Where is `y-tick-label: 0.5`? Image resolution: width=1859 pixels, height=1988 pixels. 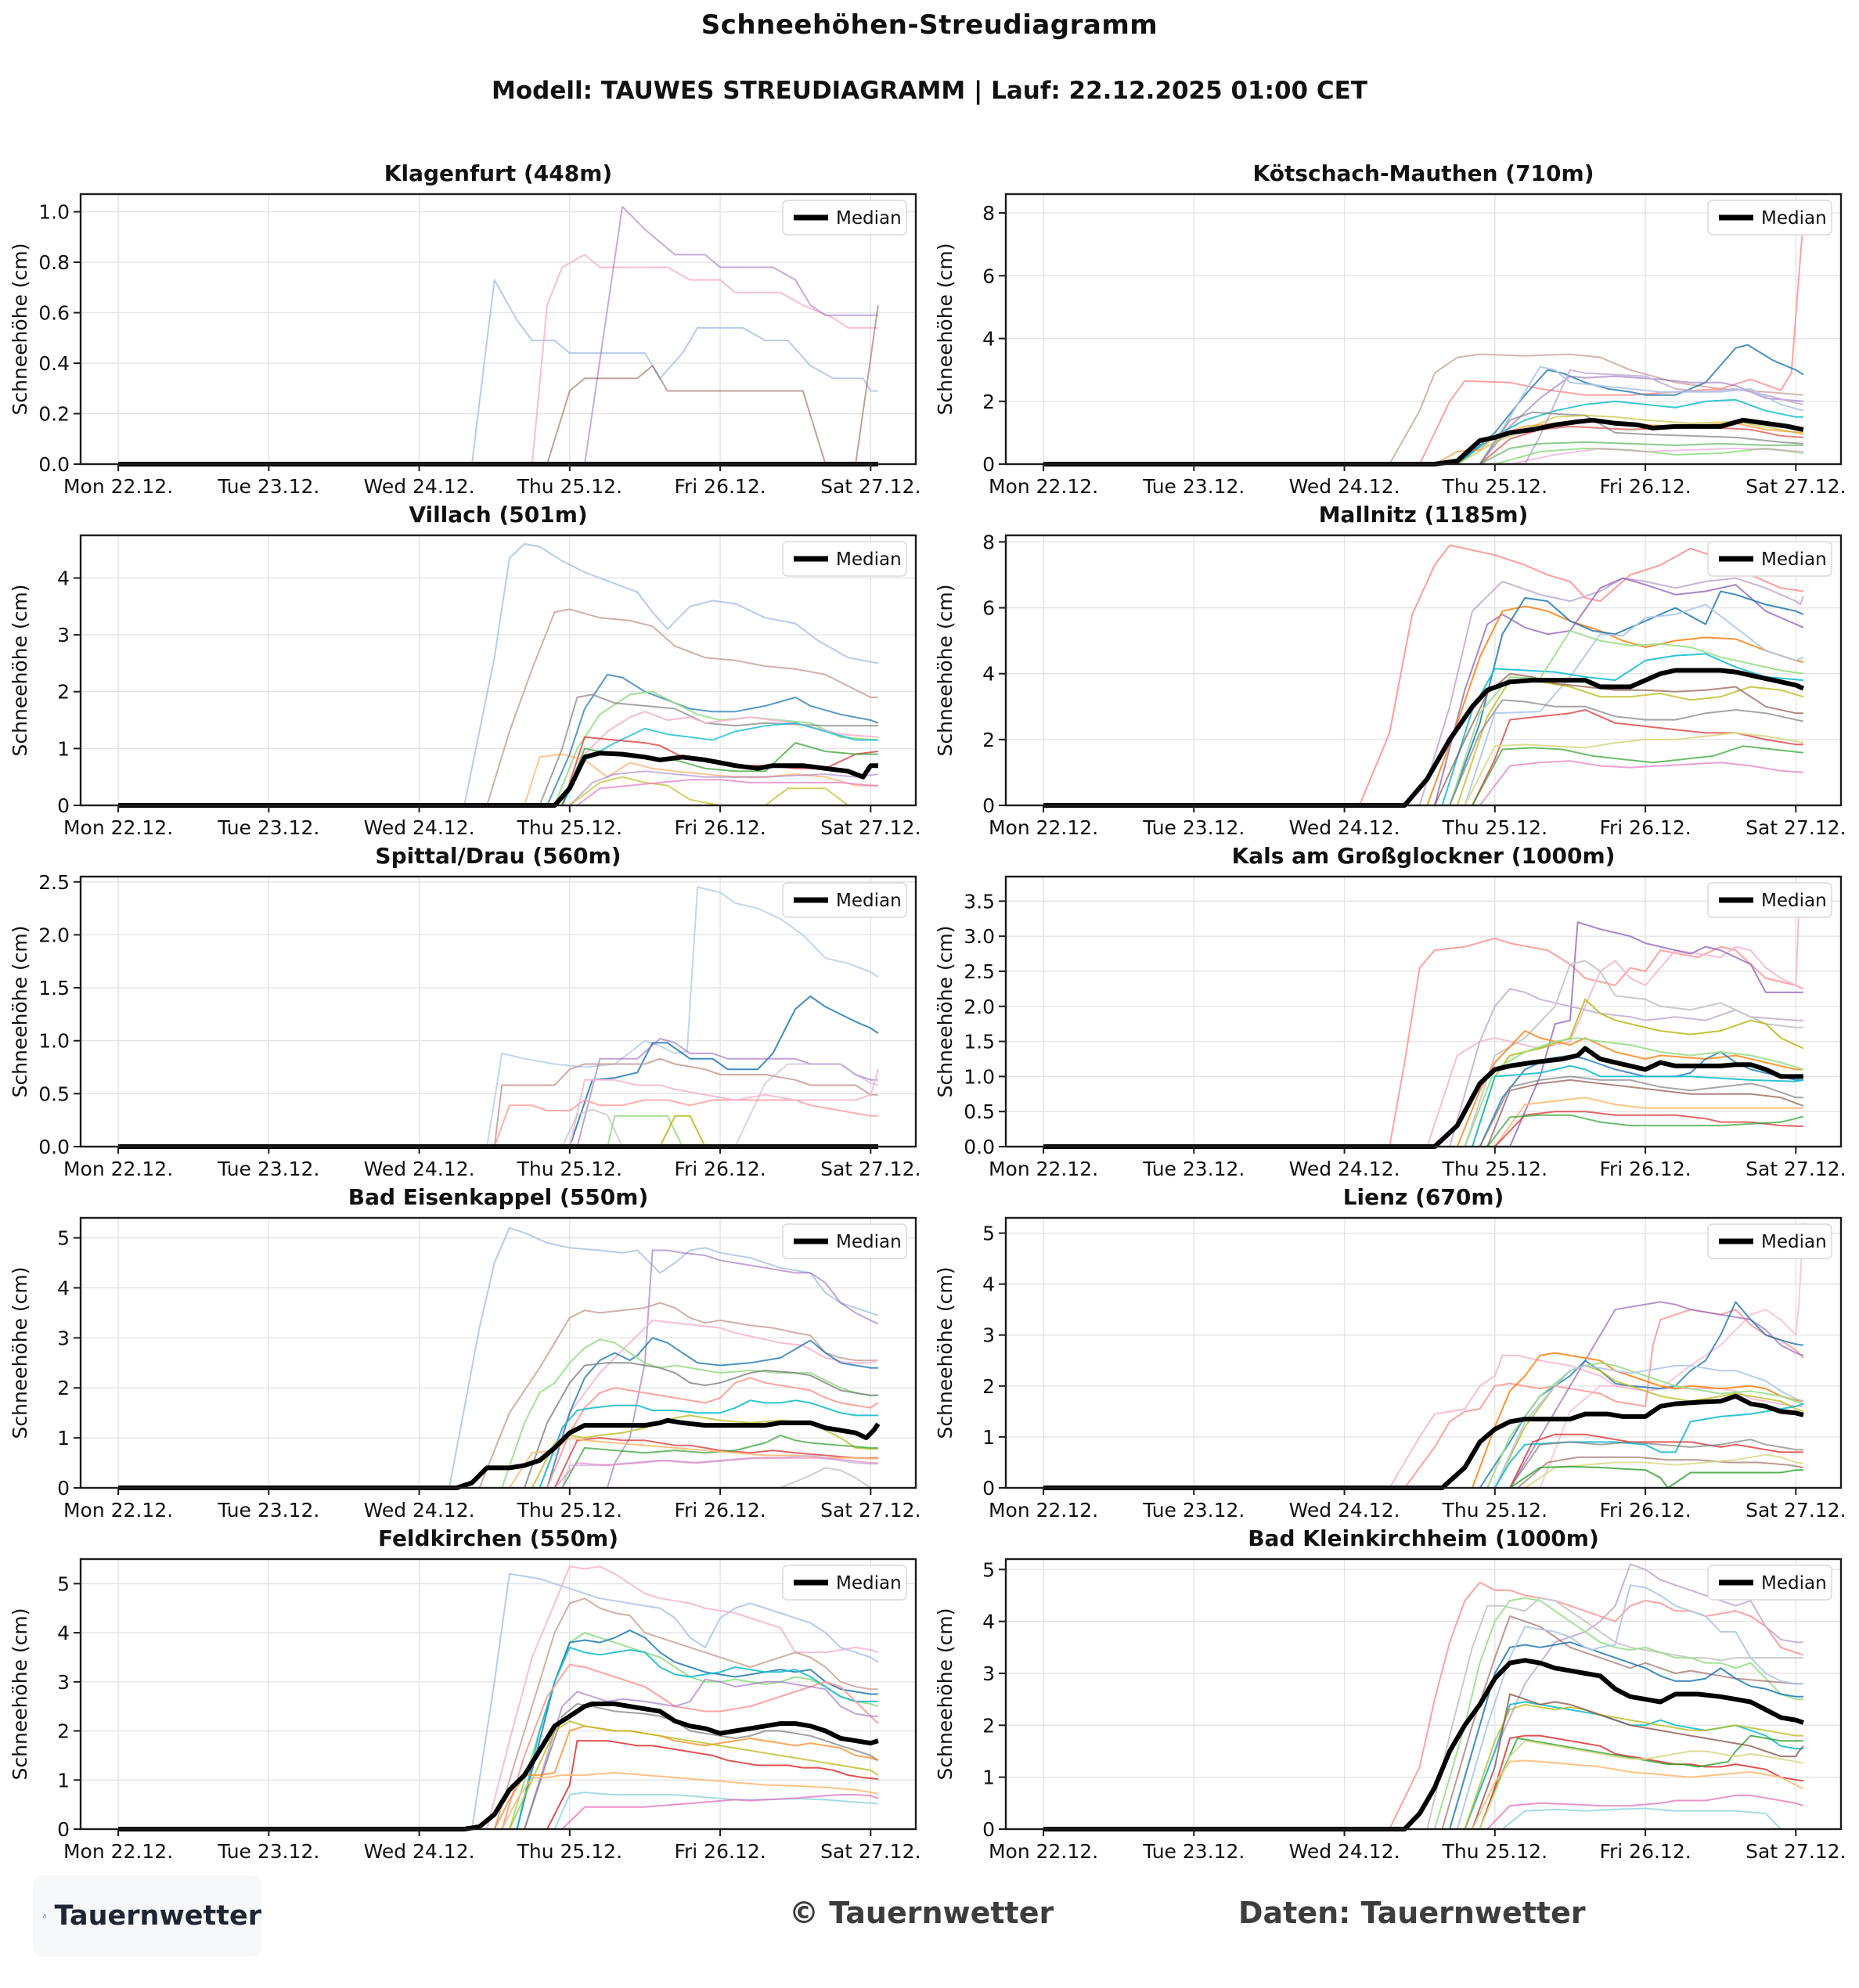
y-tick-label: 0.5 is located at coordinates (979, 1111).